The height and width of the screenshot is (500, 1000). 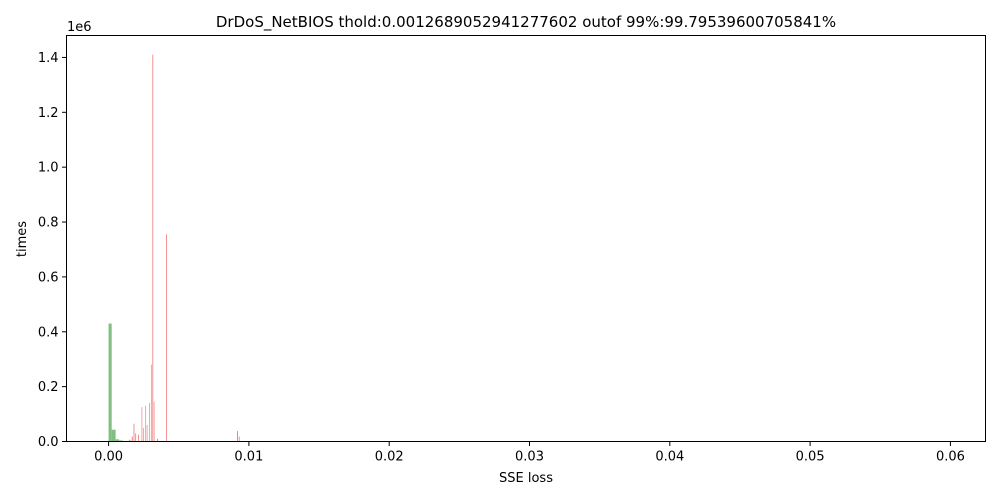 What do you see at coordinates (48, 332) in the screenshot?
I see `y-tick-label: 0.4` at bounding box center [48, 332].